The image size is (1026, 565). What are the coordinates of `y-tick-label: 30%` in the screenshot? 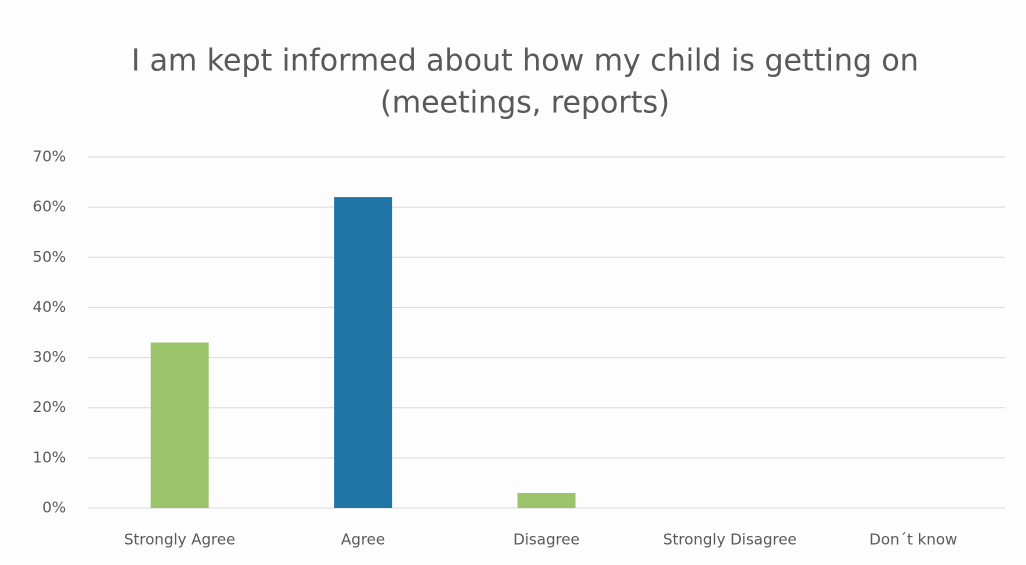 It's located at (49, 357).